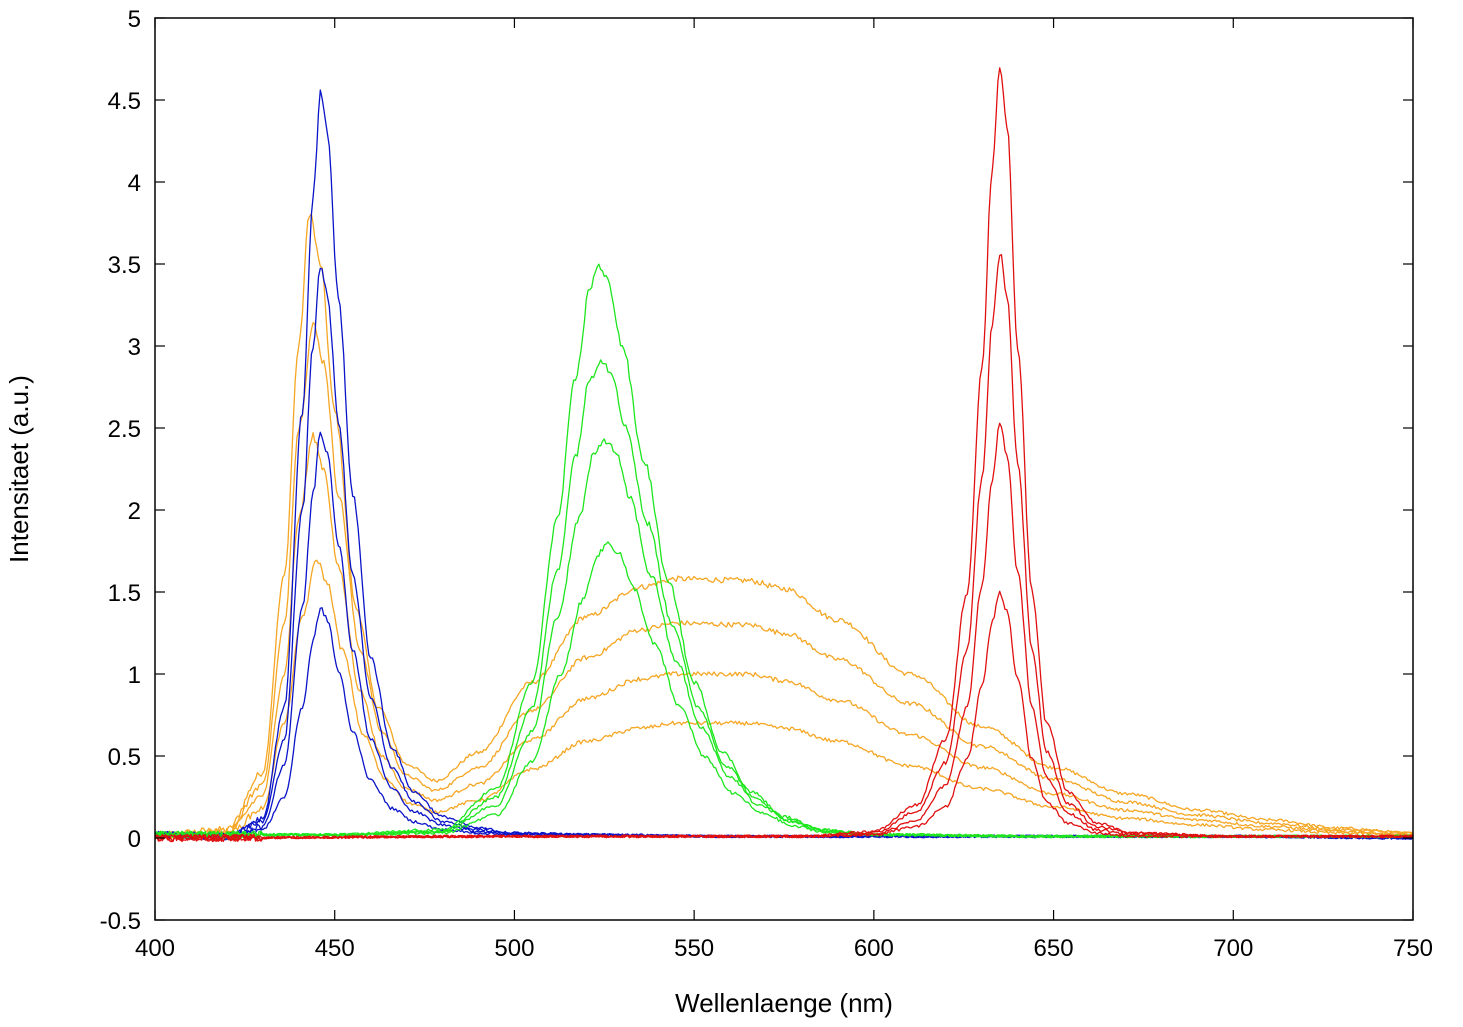 Image resolution: width=1463 pixels, height=1027 pixels. Describe the element at coordinates (874, 948) in the screenshot. I see `x-tick-label: 600` at that location.